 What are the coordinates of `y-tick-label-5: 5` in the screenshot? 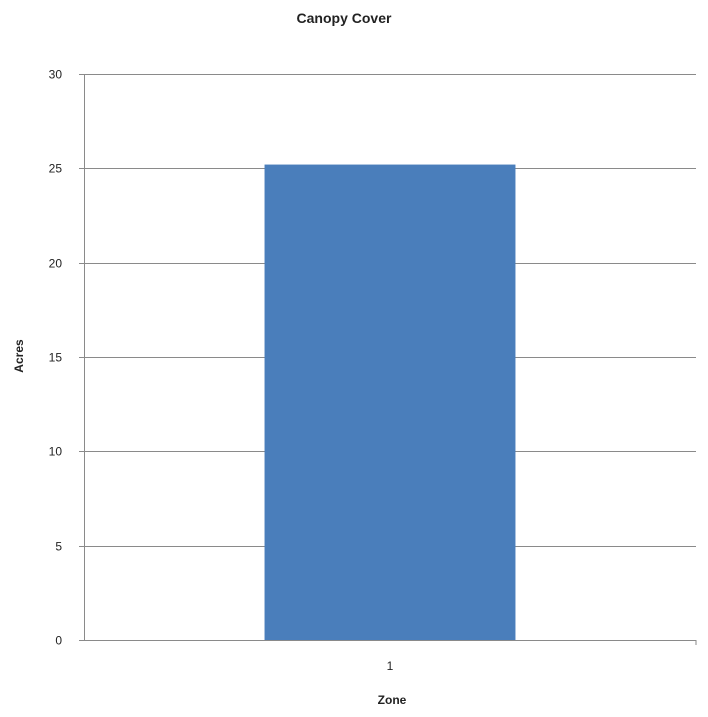 It's located at (58, 547).